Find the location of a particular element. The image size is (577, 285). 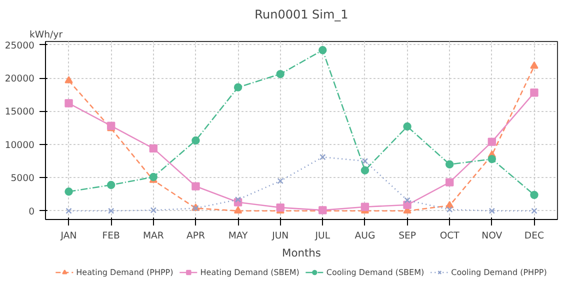

x-tick-label: AUG is located at coordinates (365, 236).